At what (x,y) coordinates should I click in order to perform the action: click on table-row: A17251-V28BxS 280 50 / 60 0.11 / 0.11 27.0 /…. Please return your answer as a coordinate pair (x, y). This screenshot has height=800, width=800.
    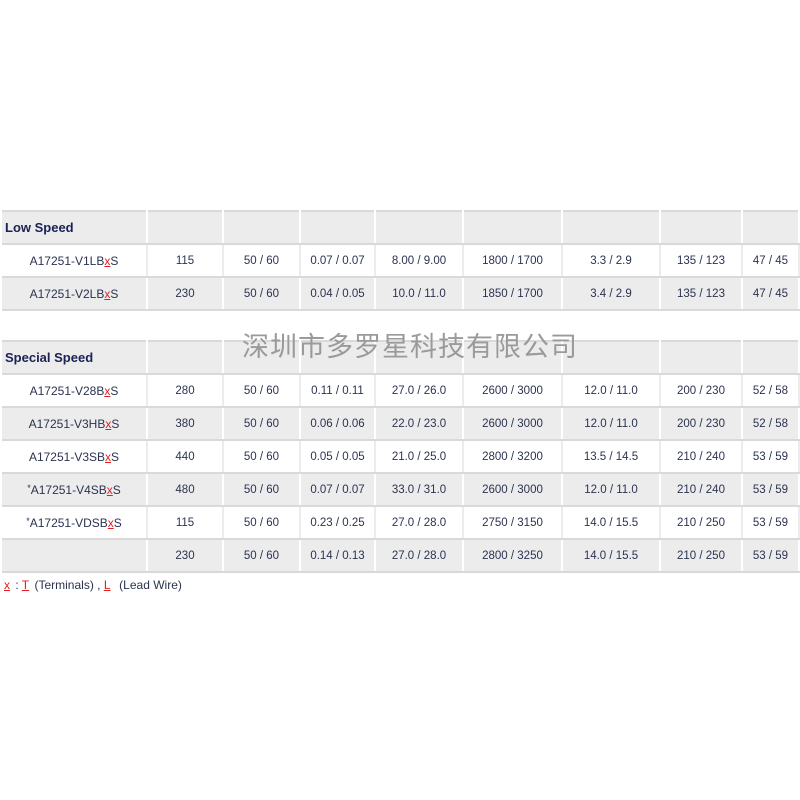
    Looking at the image, I should click on (401, 390).